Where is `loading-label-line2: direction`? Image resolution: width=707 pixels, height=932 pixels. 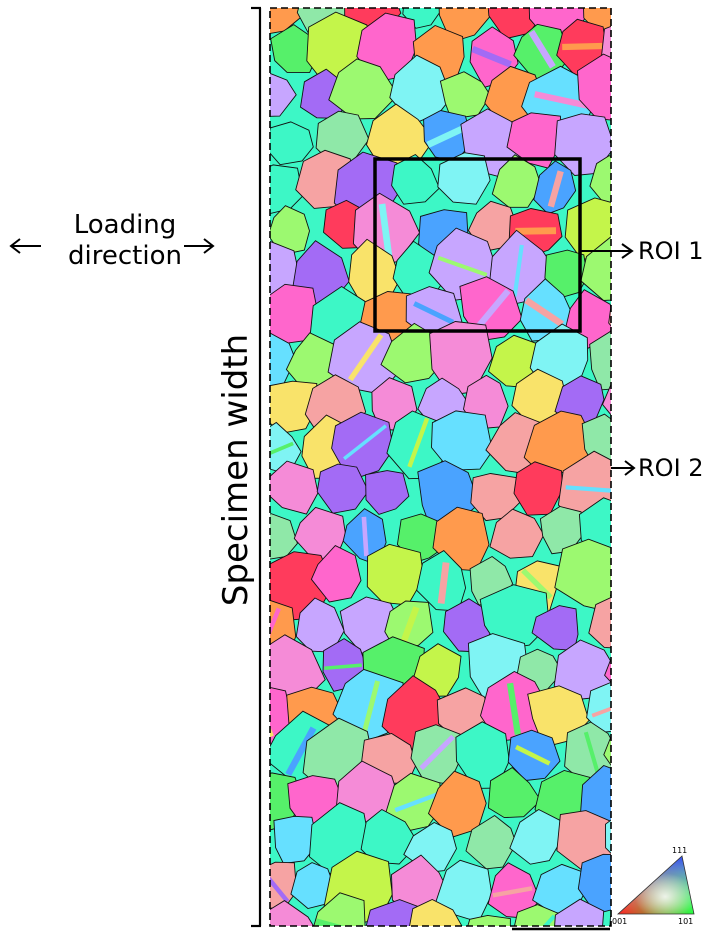 loading-label-line2: direction is located at coordinates (125, 256).